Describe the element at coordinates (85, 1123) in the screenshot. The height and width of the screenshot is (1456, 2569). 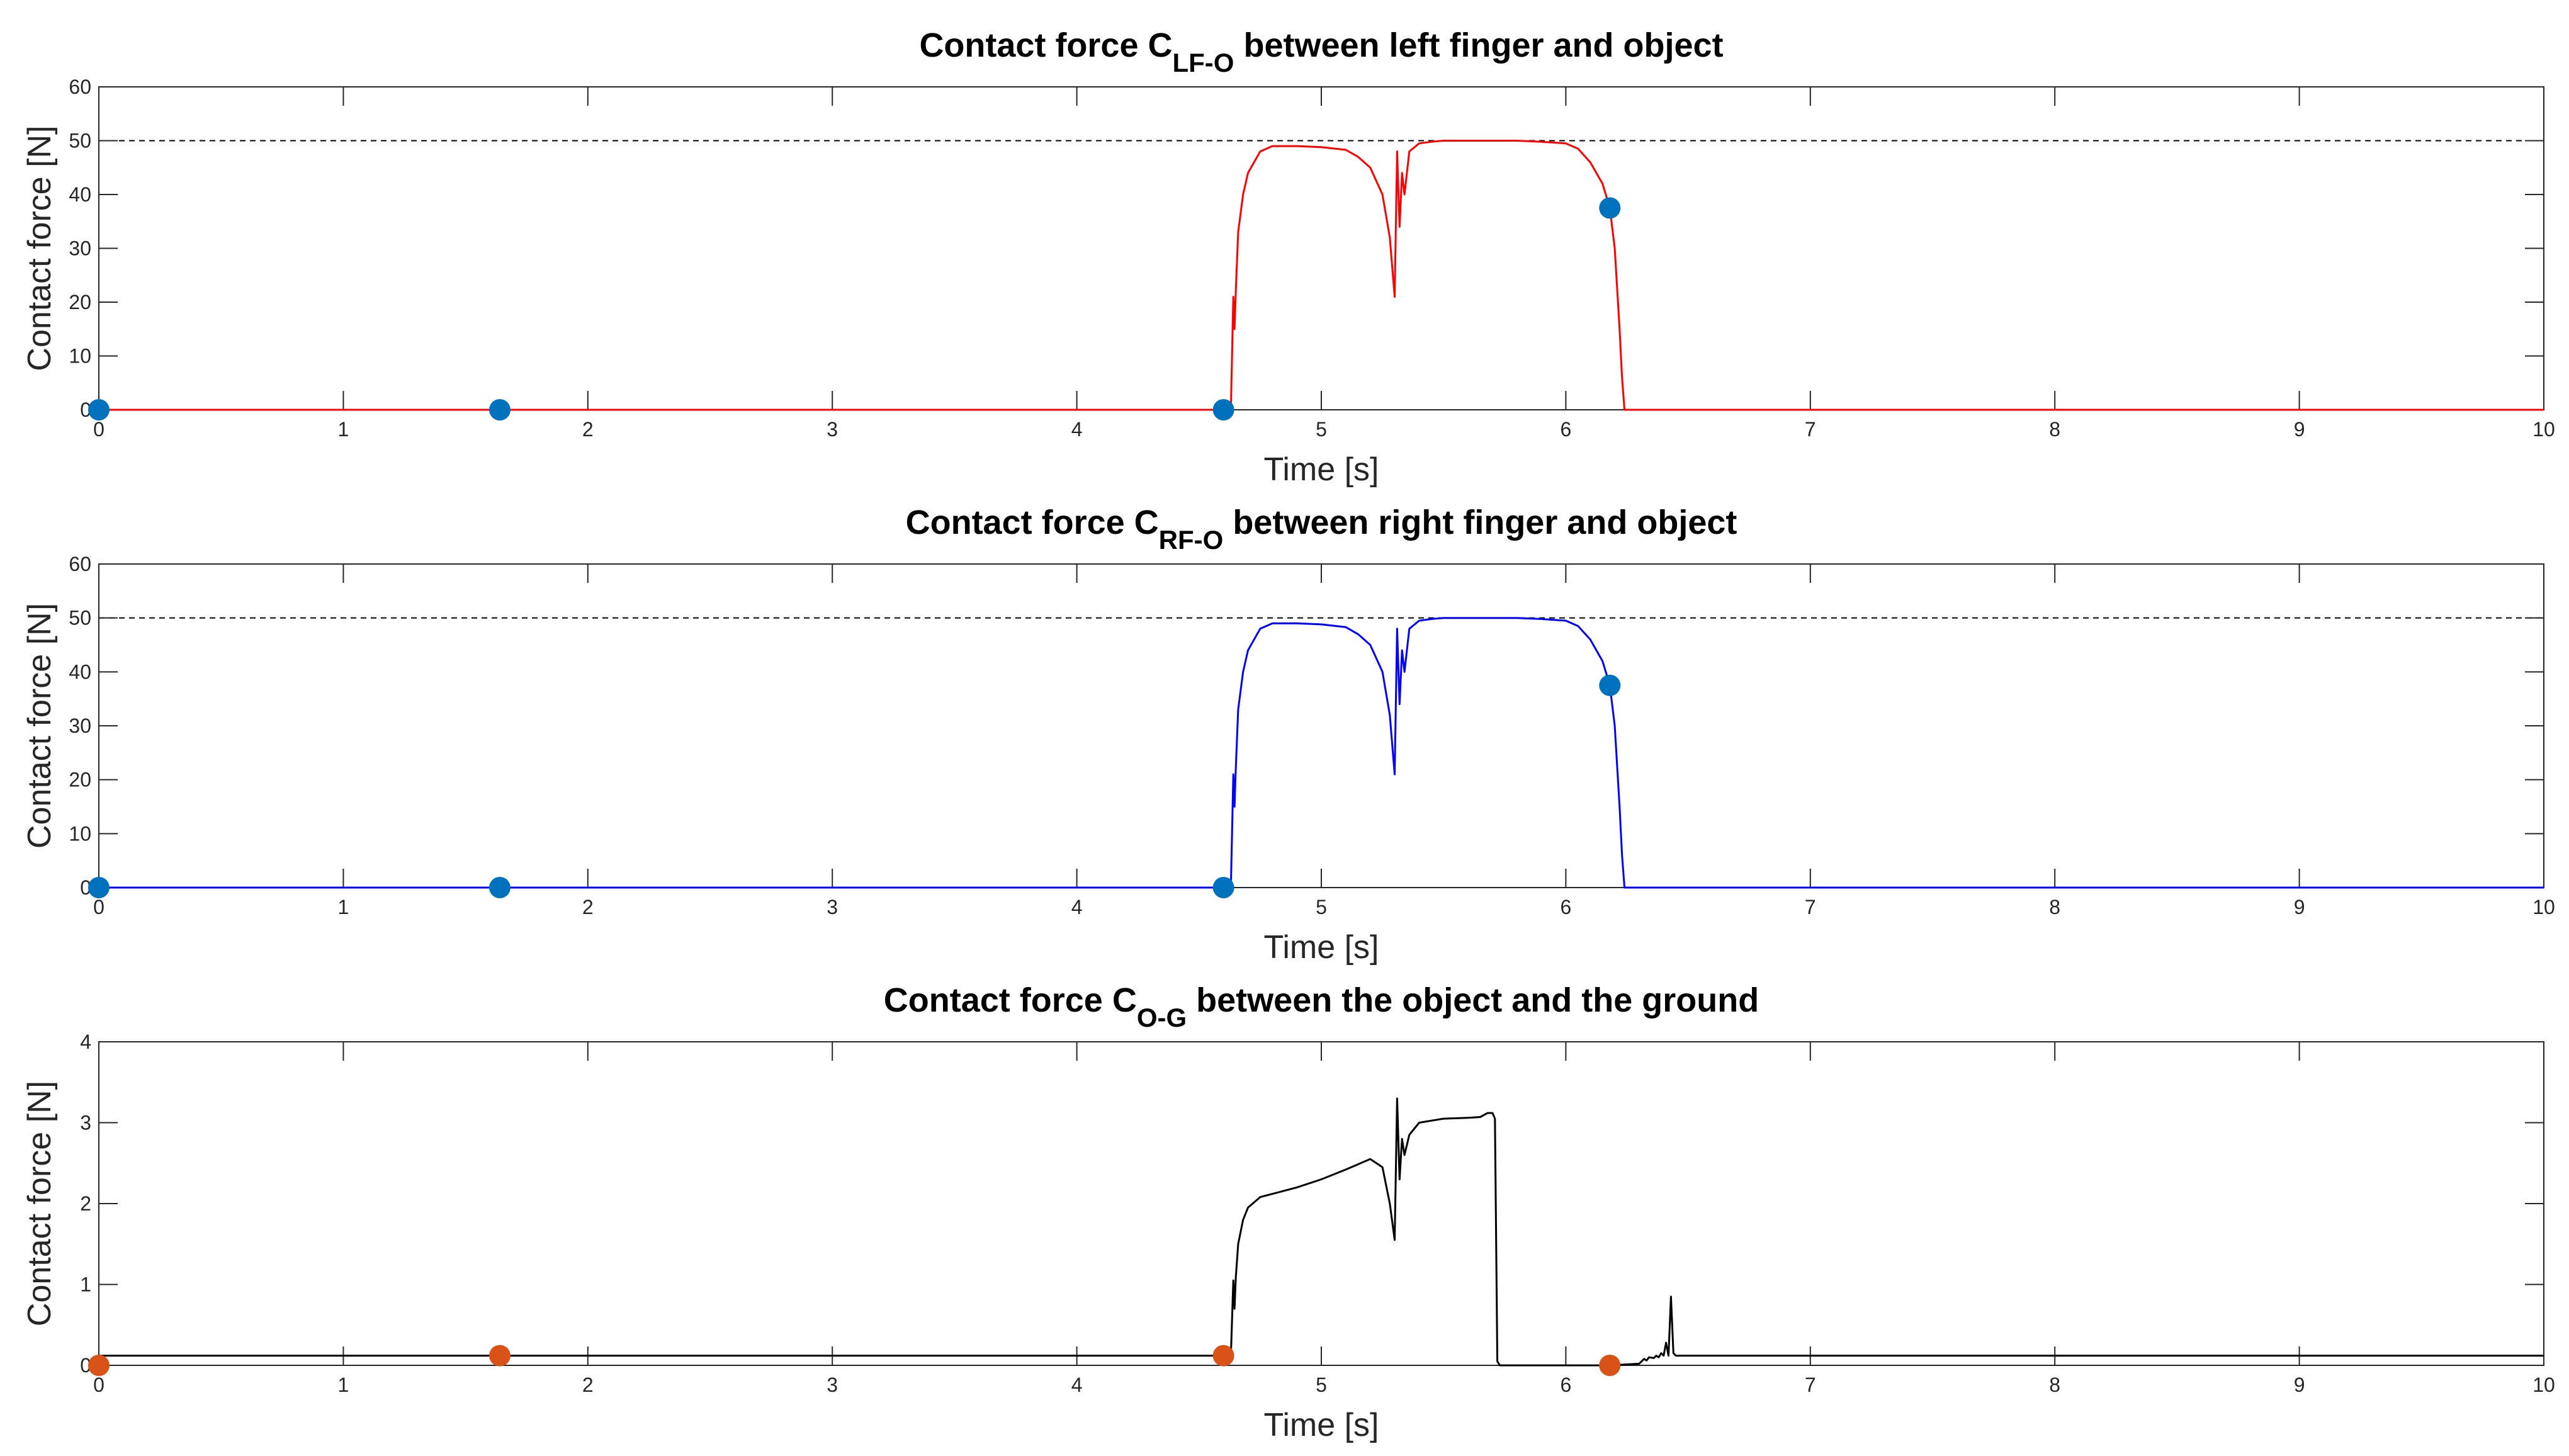
I see `y-tick-label: 3` at that location.